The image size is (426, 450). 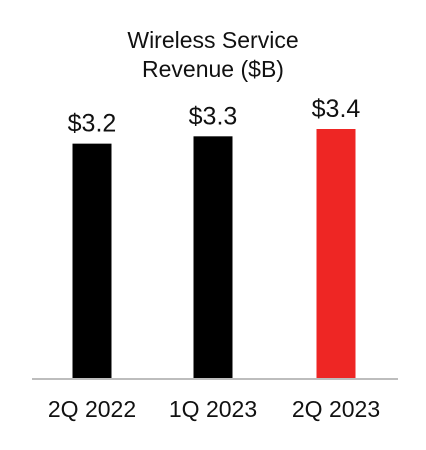 I want to click on bar-1q-2023, so click(x=213, y=257).